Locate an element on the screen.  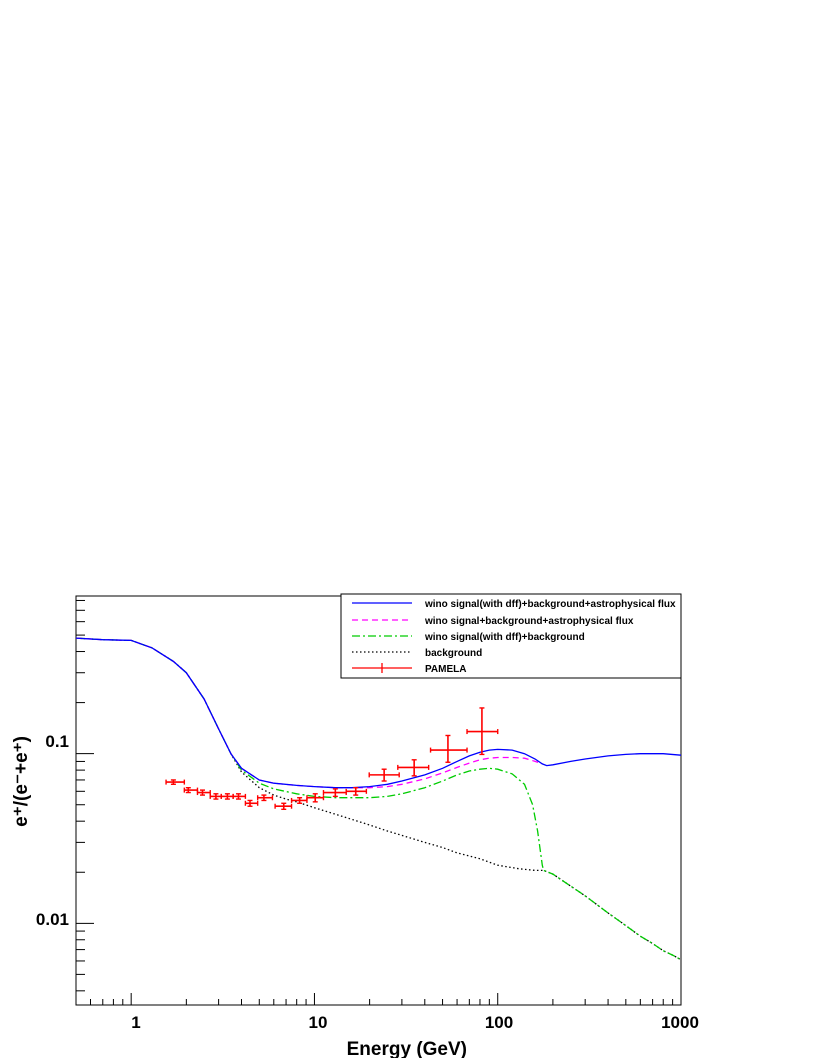
x-axis-title: Energy (GeV) is located at coordinates (407, 1048).